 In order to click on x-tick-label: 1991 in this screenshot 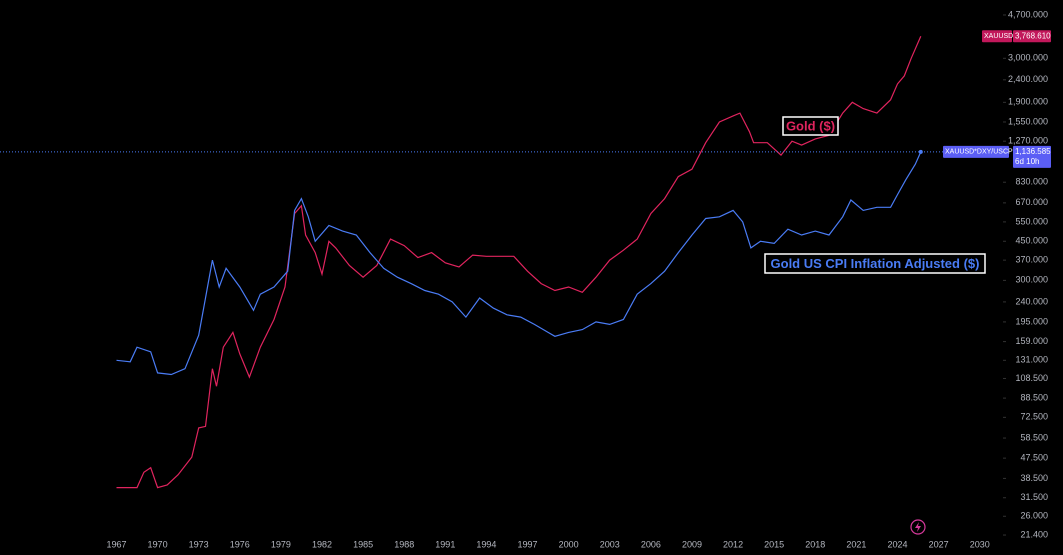, I will do `click(445, 544)`.